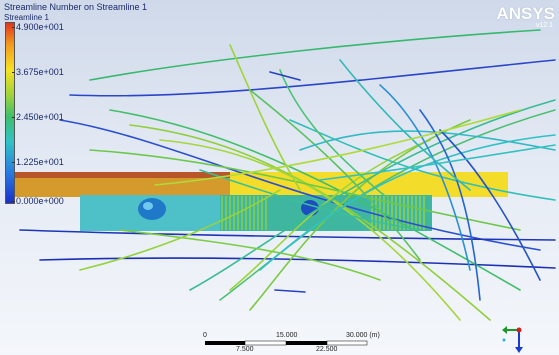 The height and width of the screenshot is (355, 559). I want to click on cylinder-left-highlight, so click(148, 206).